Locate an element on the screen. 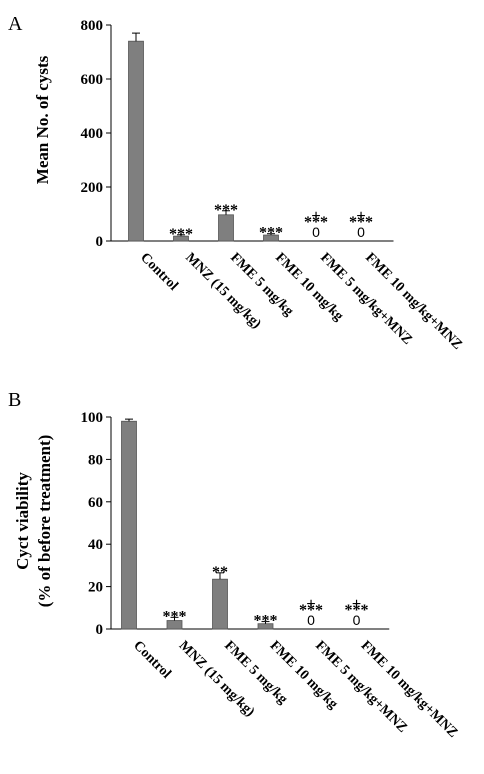 Image resolution: width=484 pixels, height=774 pixels. panel-b-category-label: Control is located at coordinates (152, 660).